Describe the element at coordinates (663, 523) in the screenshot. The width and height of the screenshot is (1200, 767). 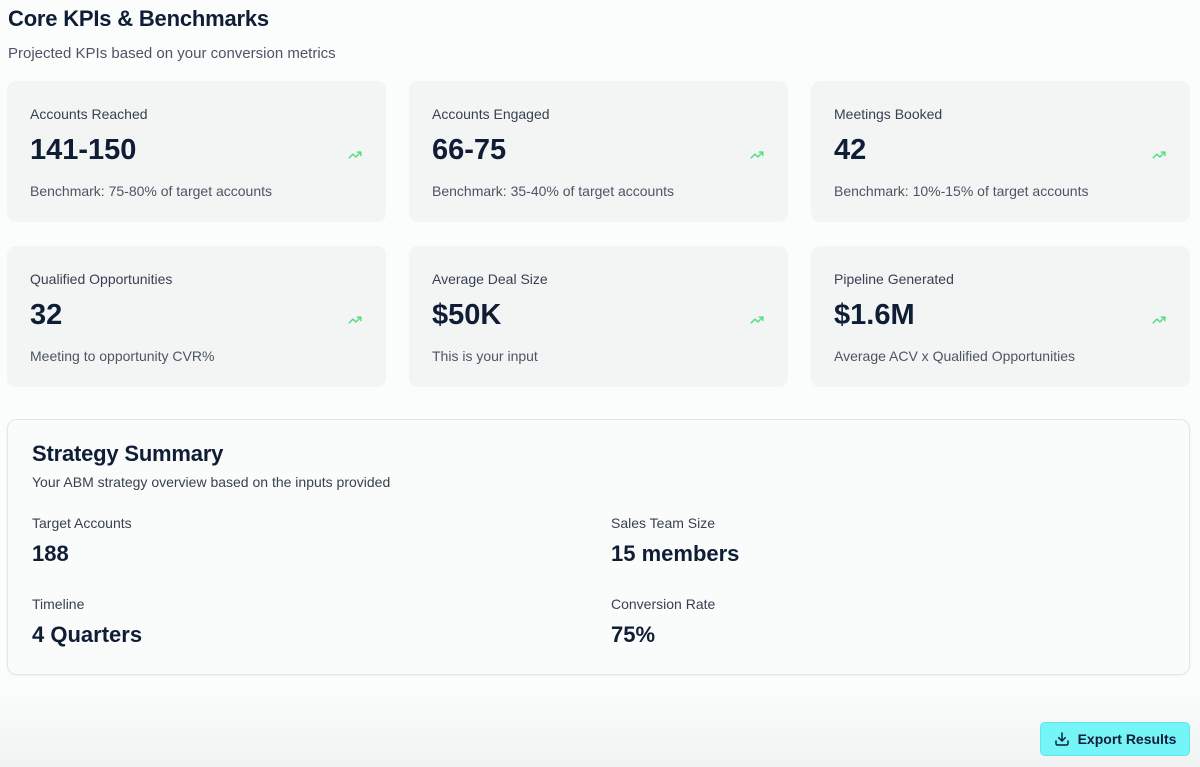
I see `summary-label: Sales Team Size` at that location.